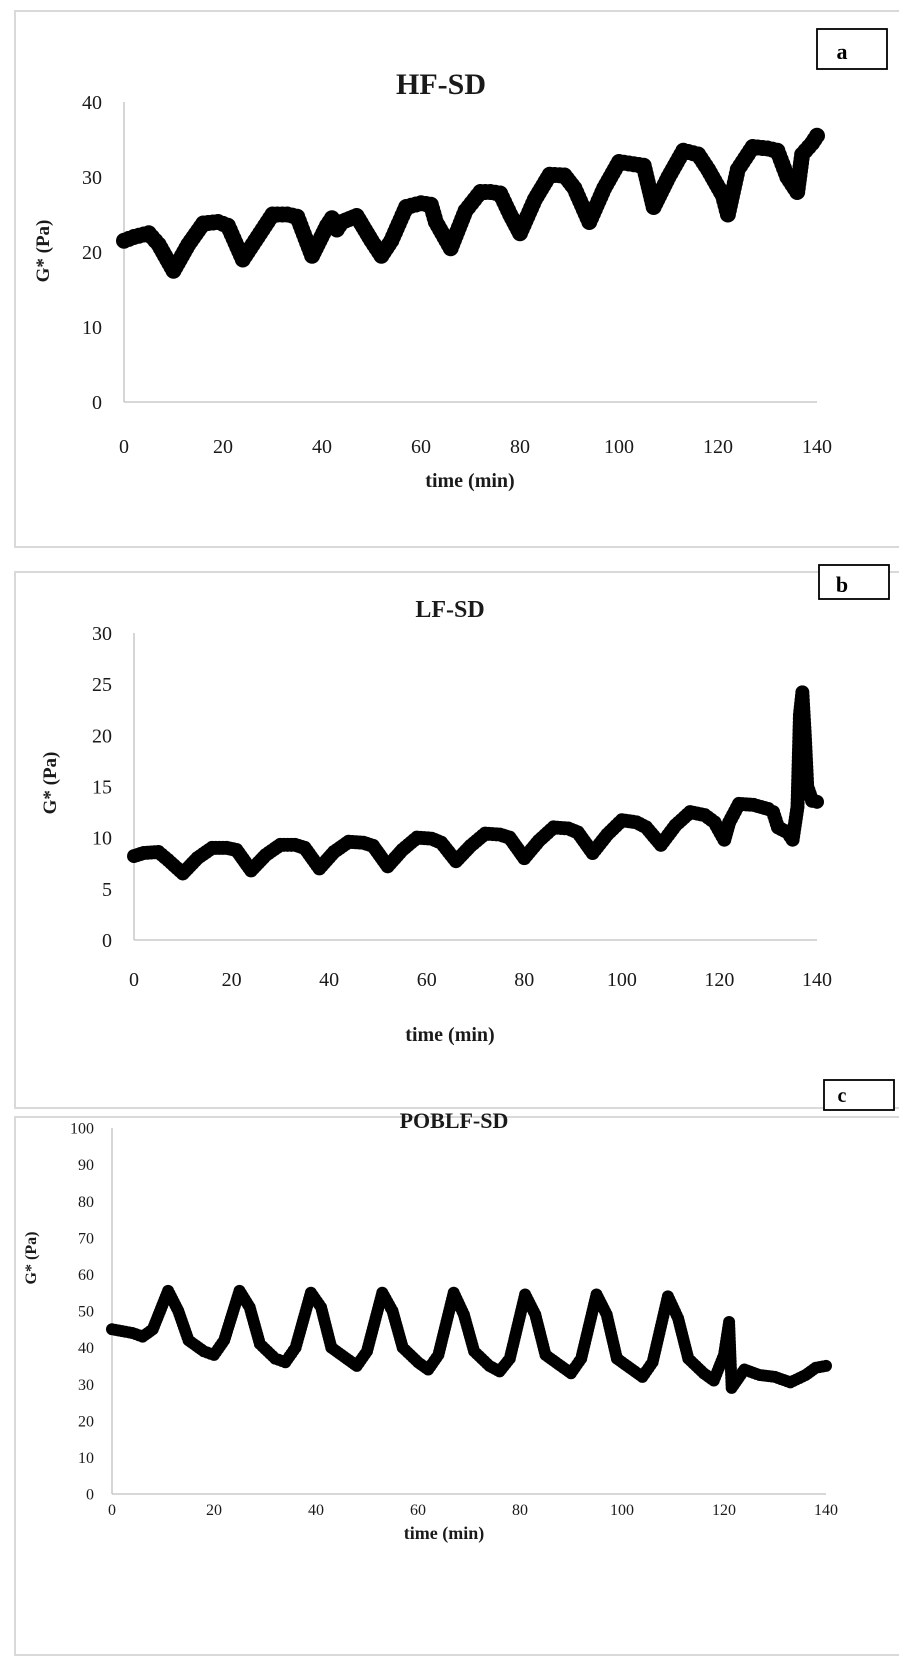 This screenshot has width=899, height=1658. What do you see at coordinates (107, 890) in the screenshot?
I see `y-tick-label: 5` at bounding box center [107, 890].